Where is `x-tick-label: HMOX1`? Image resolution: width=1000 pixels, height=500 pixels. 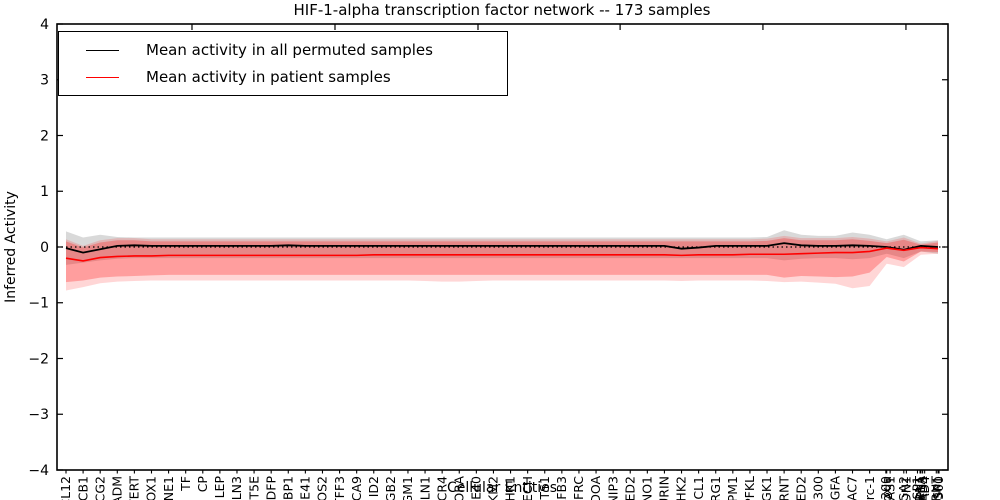 x-tick-label: HMOX1 is located at coordinates (151, 488).